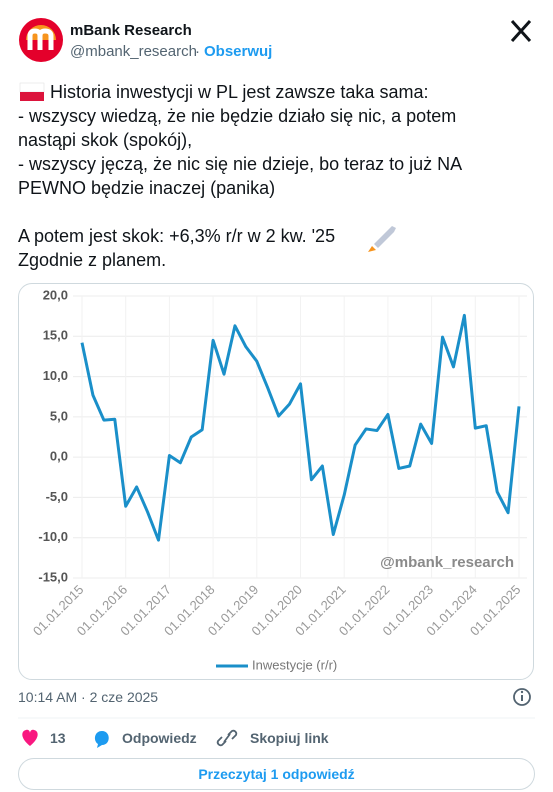 The image size is (553, 792). I want to click on avatar-logo, so click(40, 39).